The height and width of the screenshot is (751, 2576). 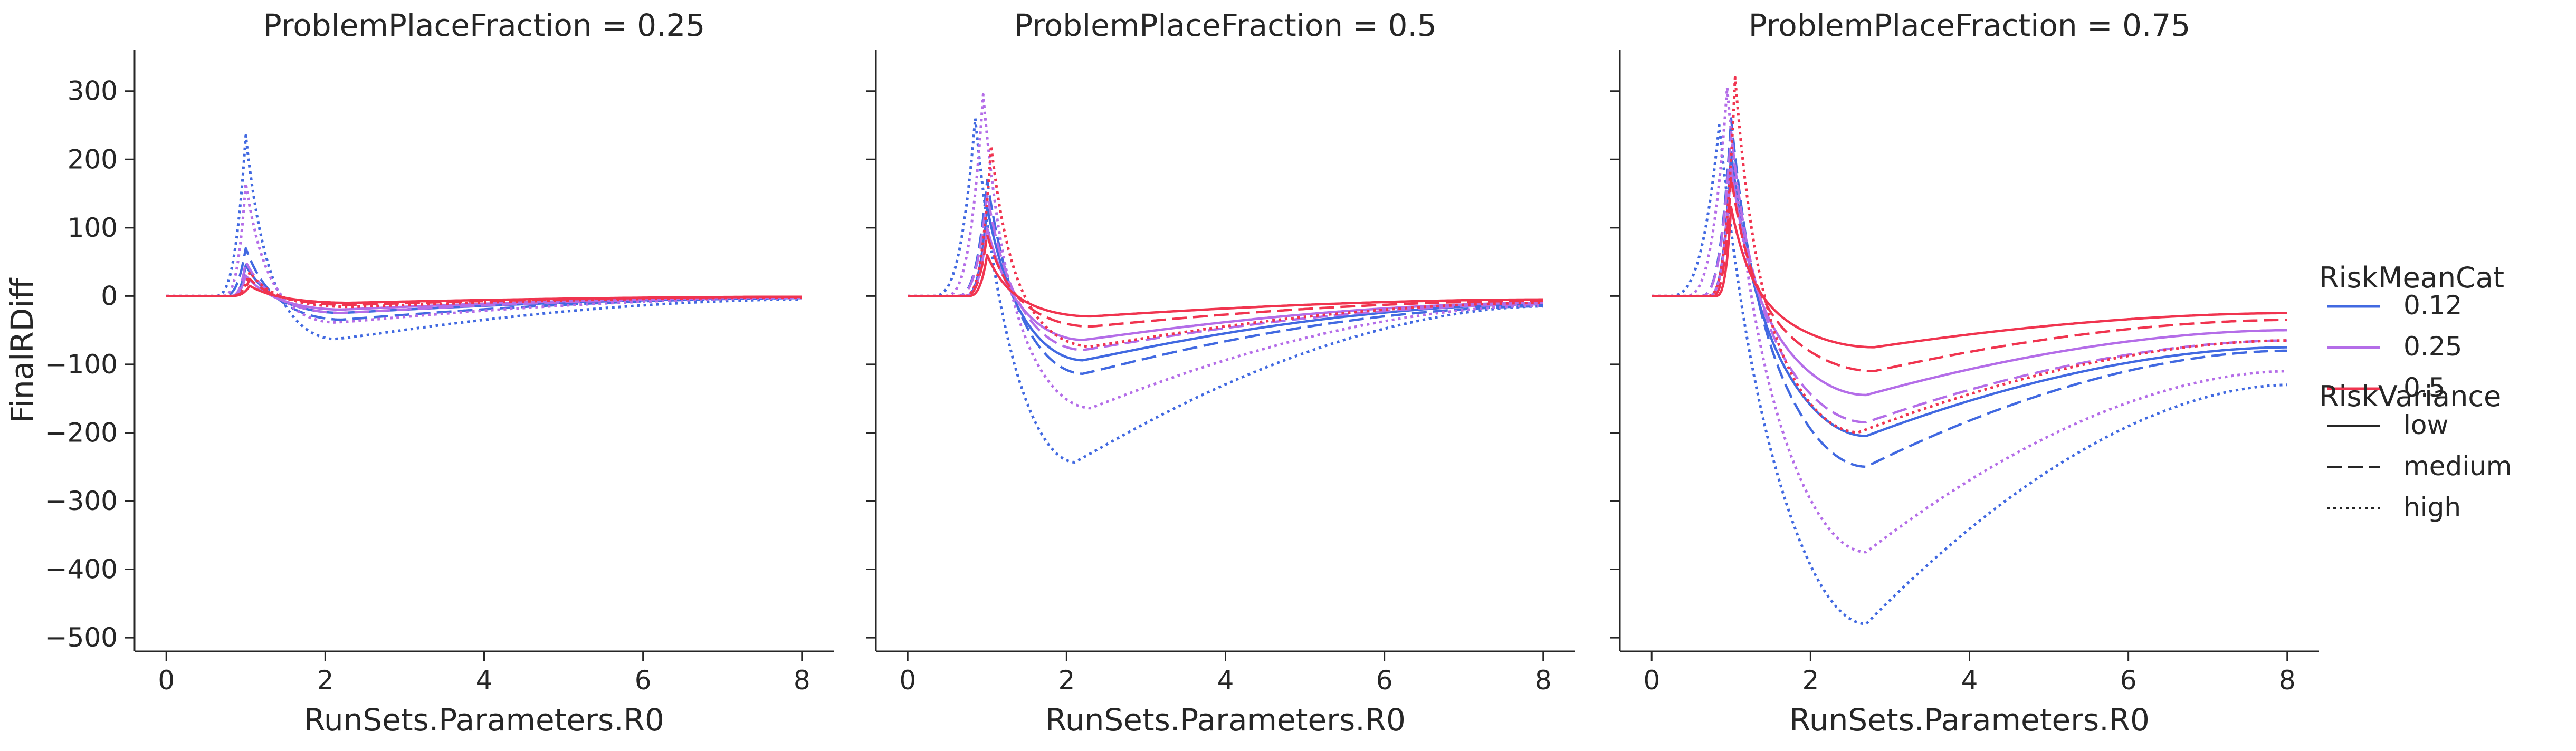 I want to click on y-tick-label: 200, so click(x=93, y=159).